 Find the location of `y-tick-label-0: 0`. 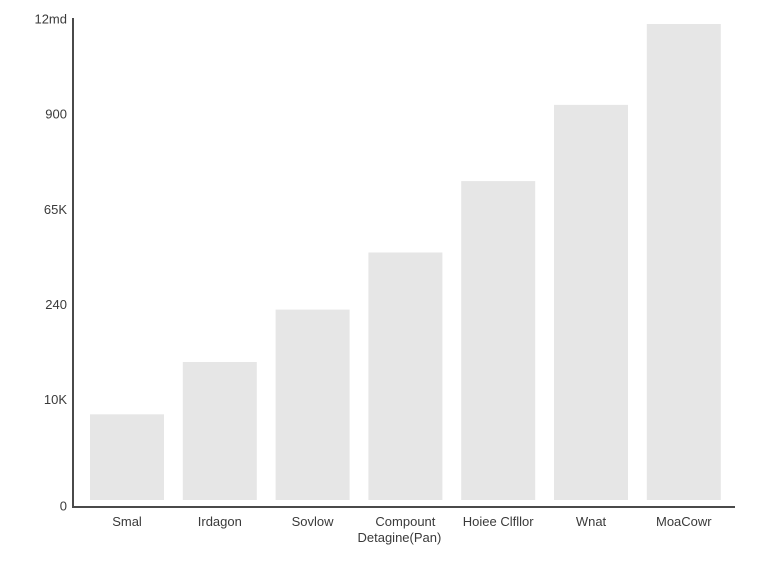

y-tick-label-0: 0 is located at coordinates (63, 505).